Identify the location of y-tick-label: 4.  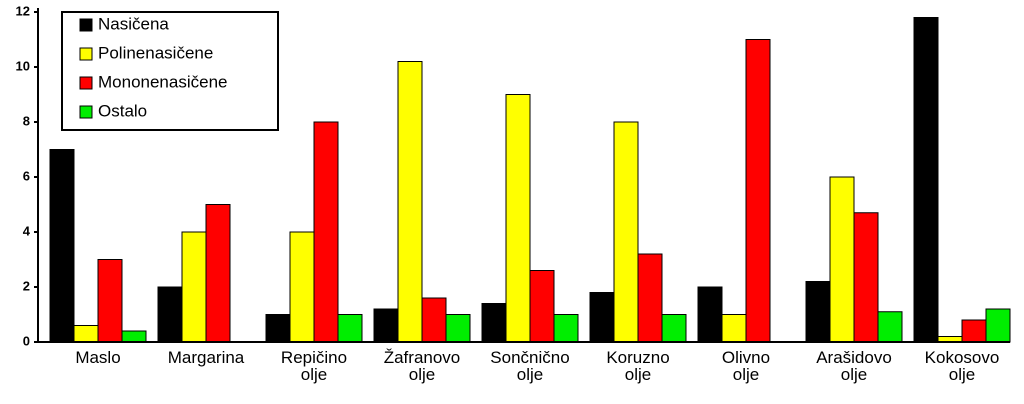
(27, 230).